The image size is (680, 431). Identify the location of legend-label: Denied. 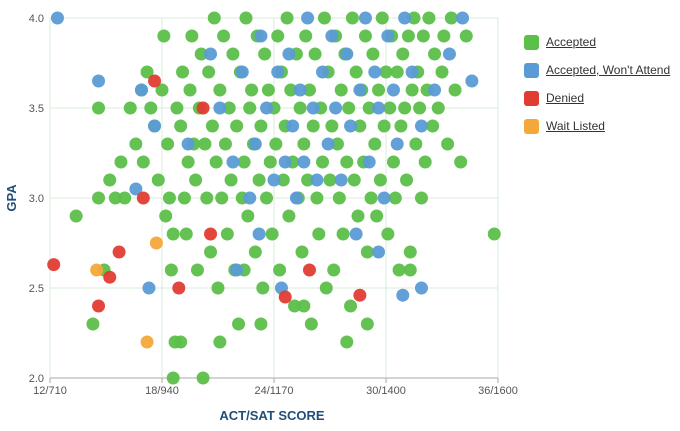
(565, 98).